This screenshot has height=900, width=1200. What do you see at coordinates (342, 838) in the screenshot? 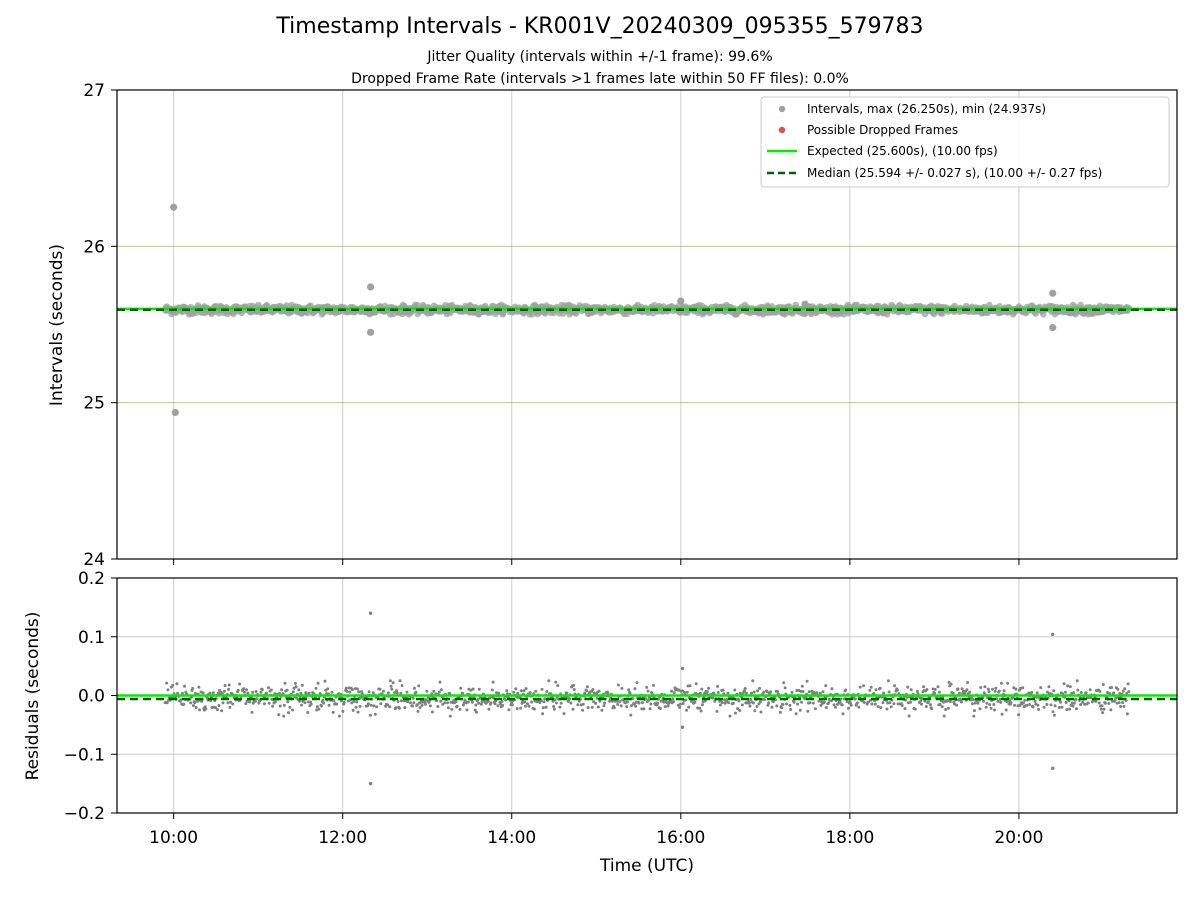
I see `x-tick-label: 12:00` at bounding box center [342, 838].